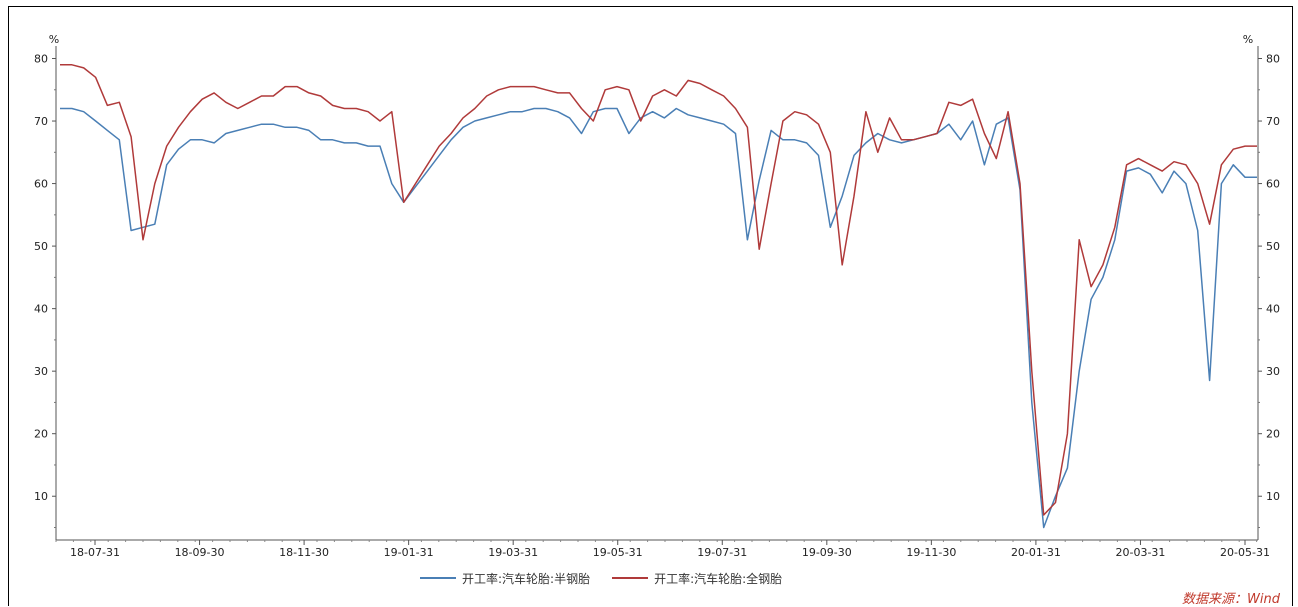 This screenshot has height=607, width=1298. I want to click on y-tick-label-right: 10, so click(1273, 496).